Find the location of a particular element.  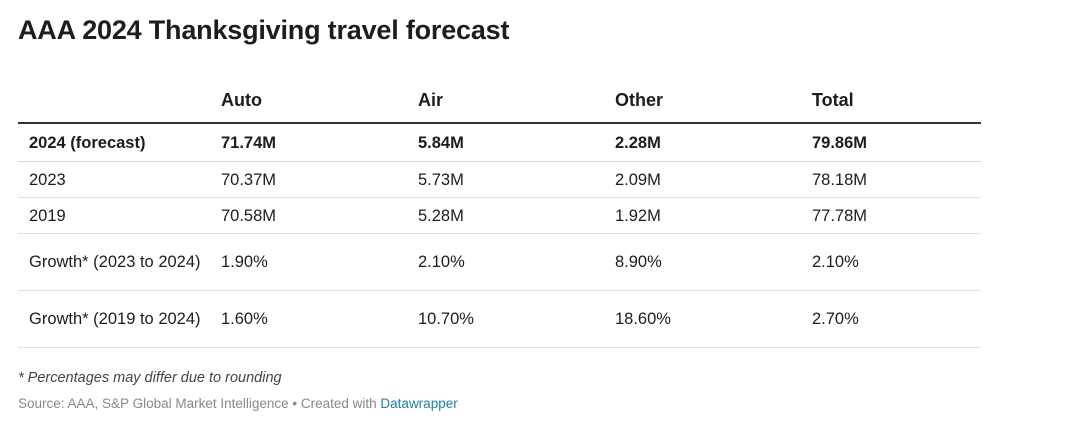

cell-total: 77.78M is located at coordinates (896, 215).